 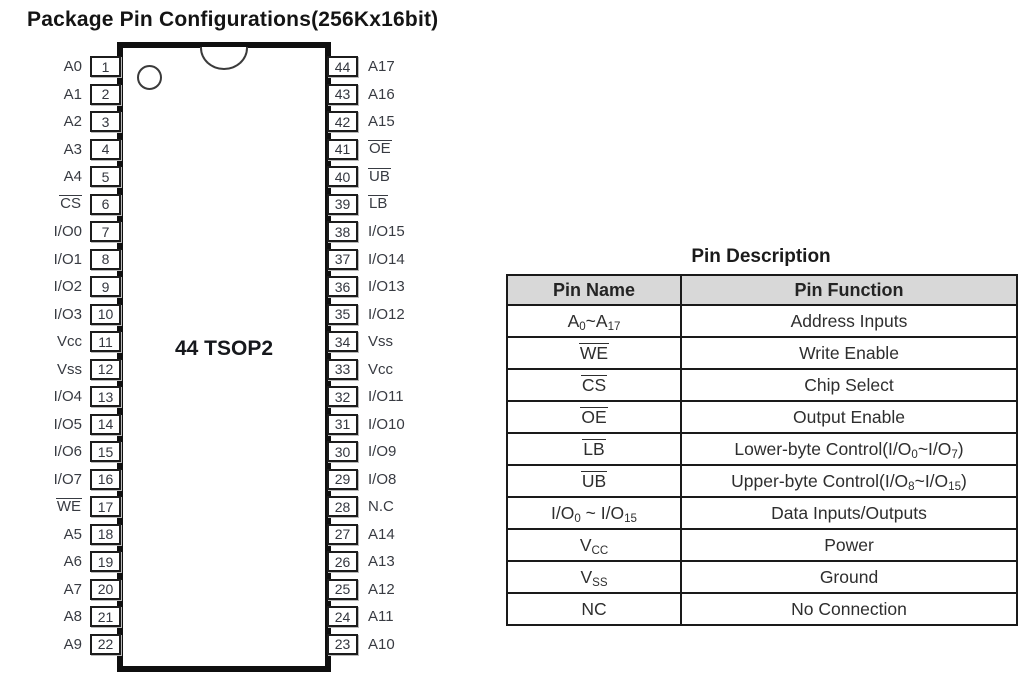 What do you see at coordinates (386, 286) in the screenshot?
I see `pin-label: I/O13` at bounding box center [386, 286].